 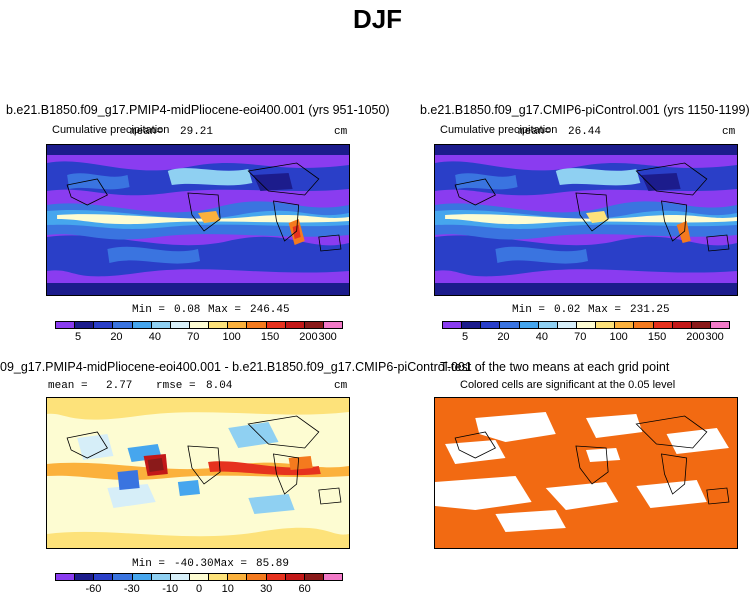 What do you see at coordinates (131, 589) in the screenshot?
I see `colorbar-tick-label: -30` at bounding box center [131, 589].